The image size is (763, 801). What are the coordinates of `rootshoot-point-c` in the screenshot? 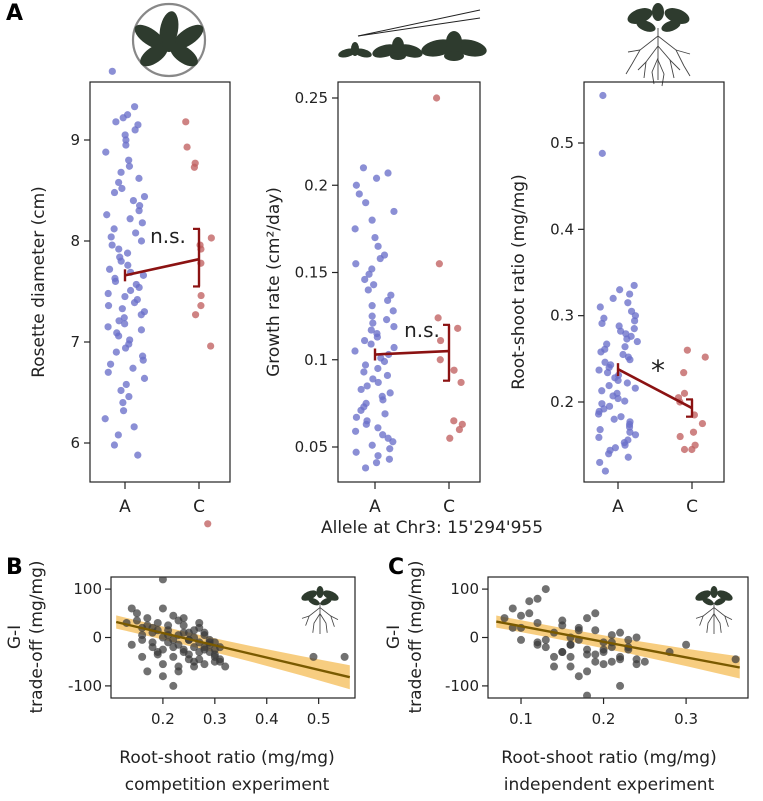 It's located at (684, 449).